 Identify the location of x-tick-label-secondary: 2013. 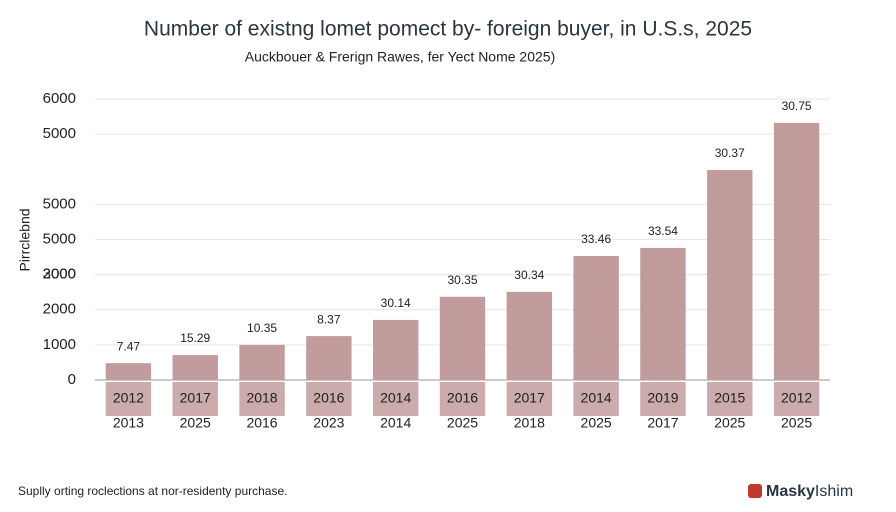
(128, 423).